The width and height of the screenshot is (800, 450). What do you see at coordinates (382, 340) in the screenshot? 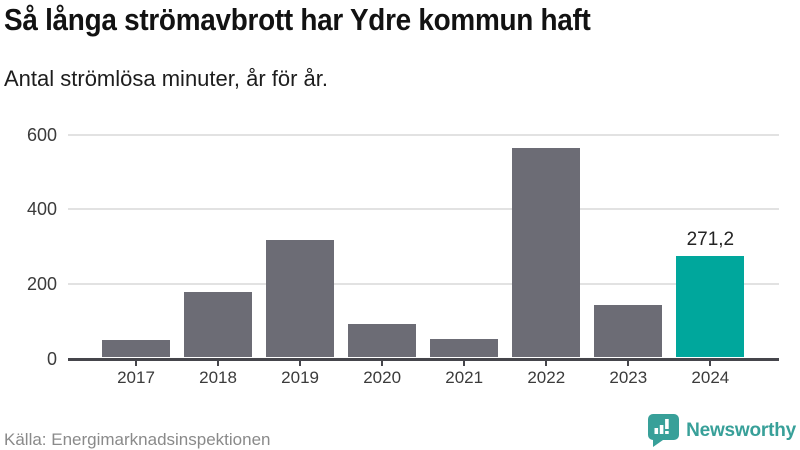
I see `bar-2020` at bounding box center [382, 340].